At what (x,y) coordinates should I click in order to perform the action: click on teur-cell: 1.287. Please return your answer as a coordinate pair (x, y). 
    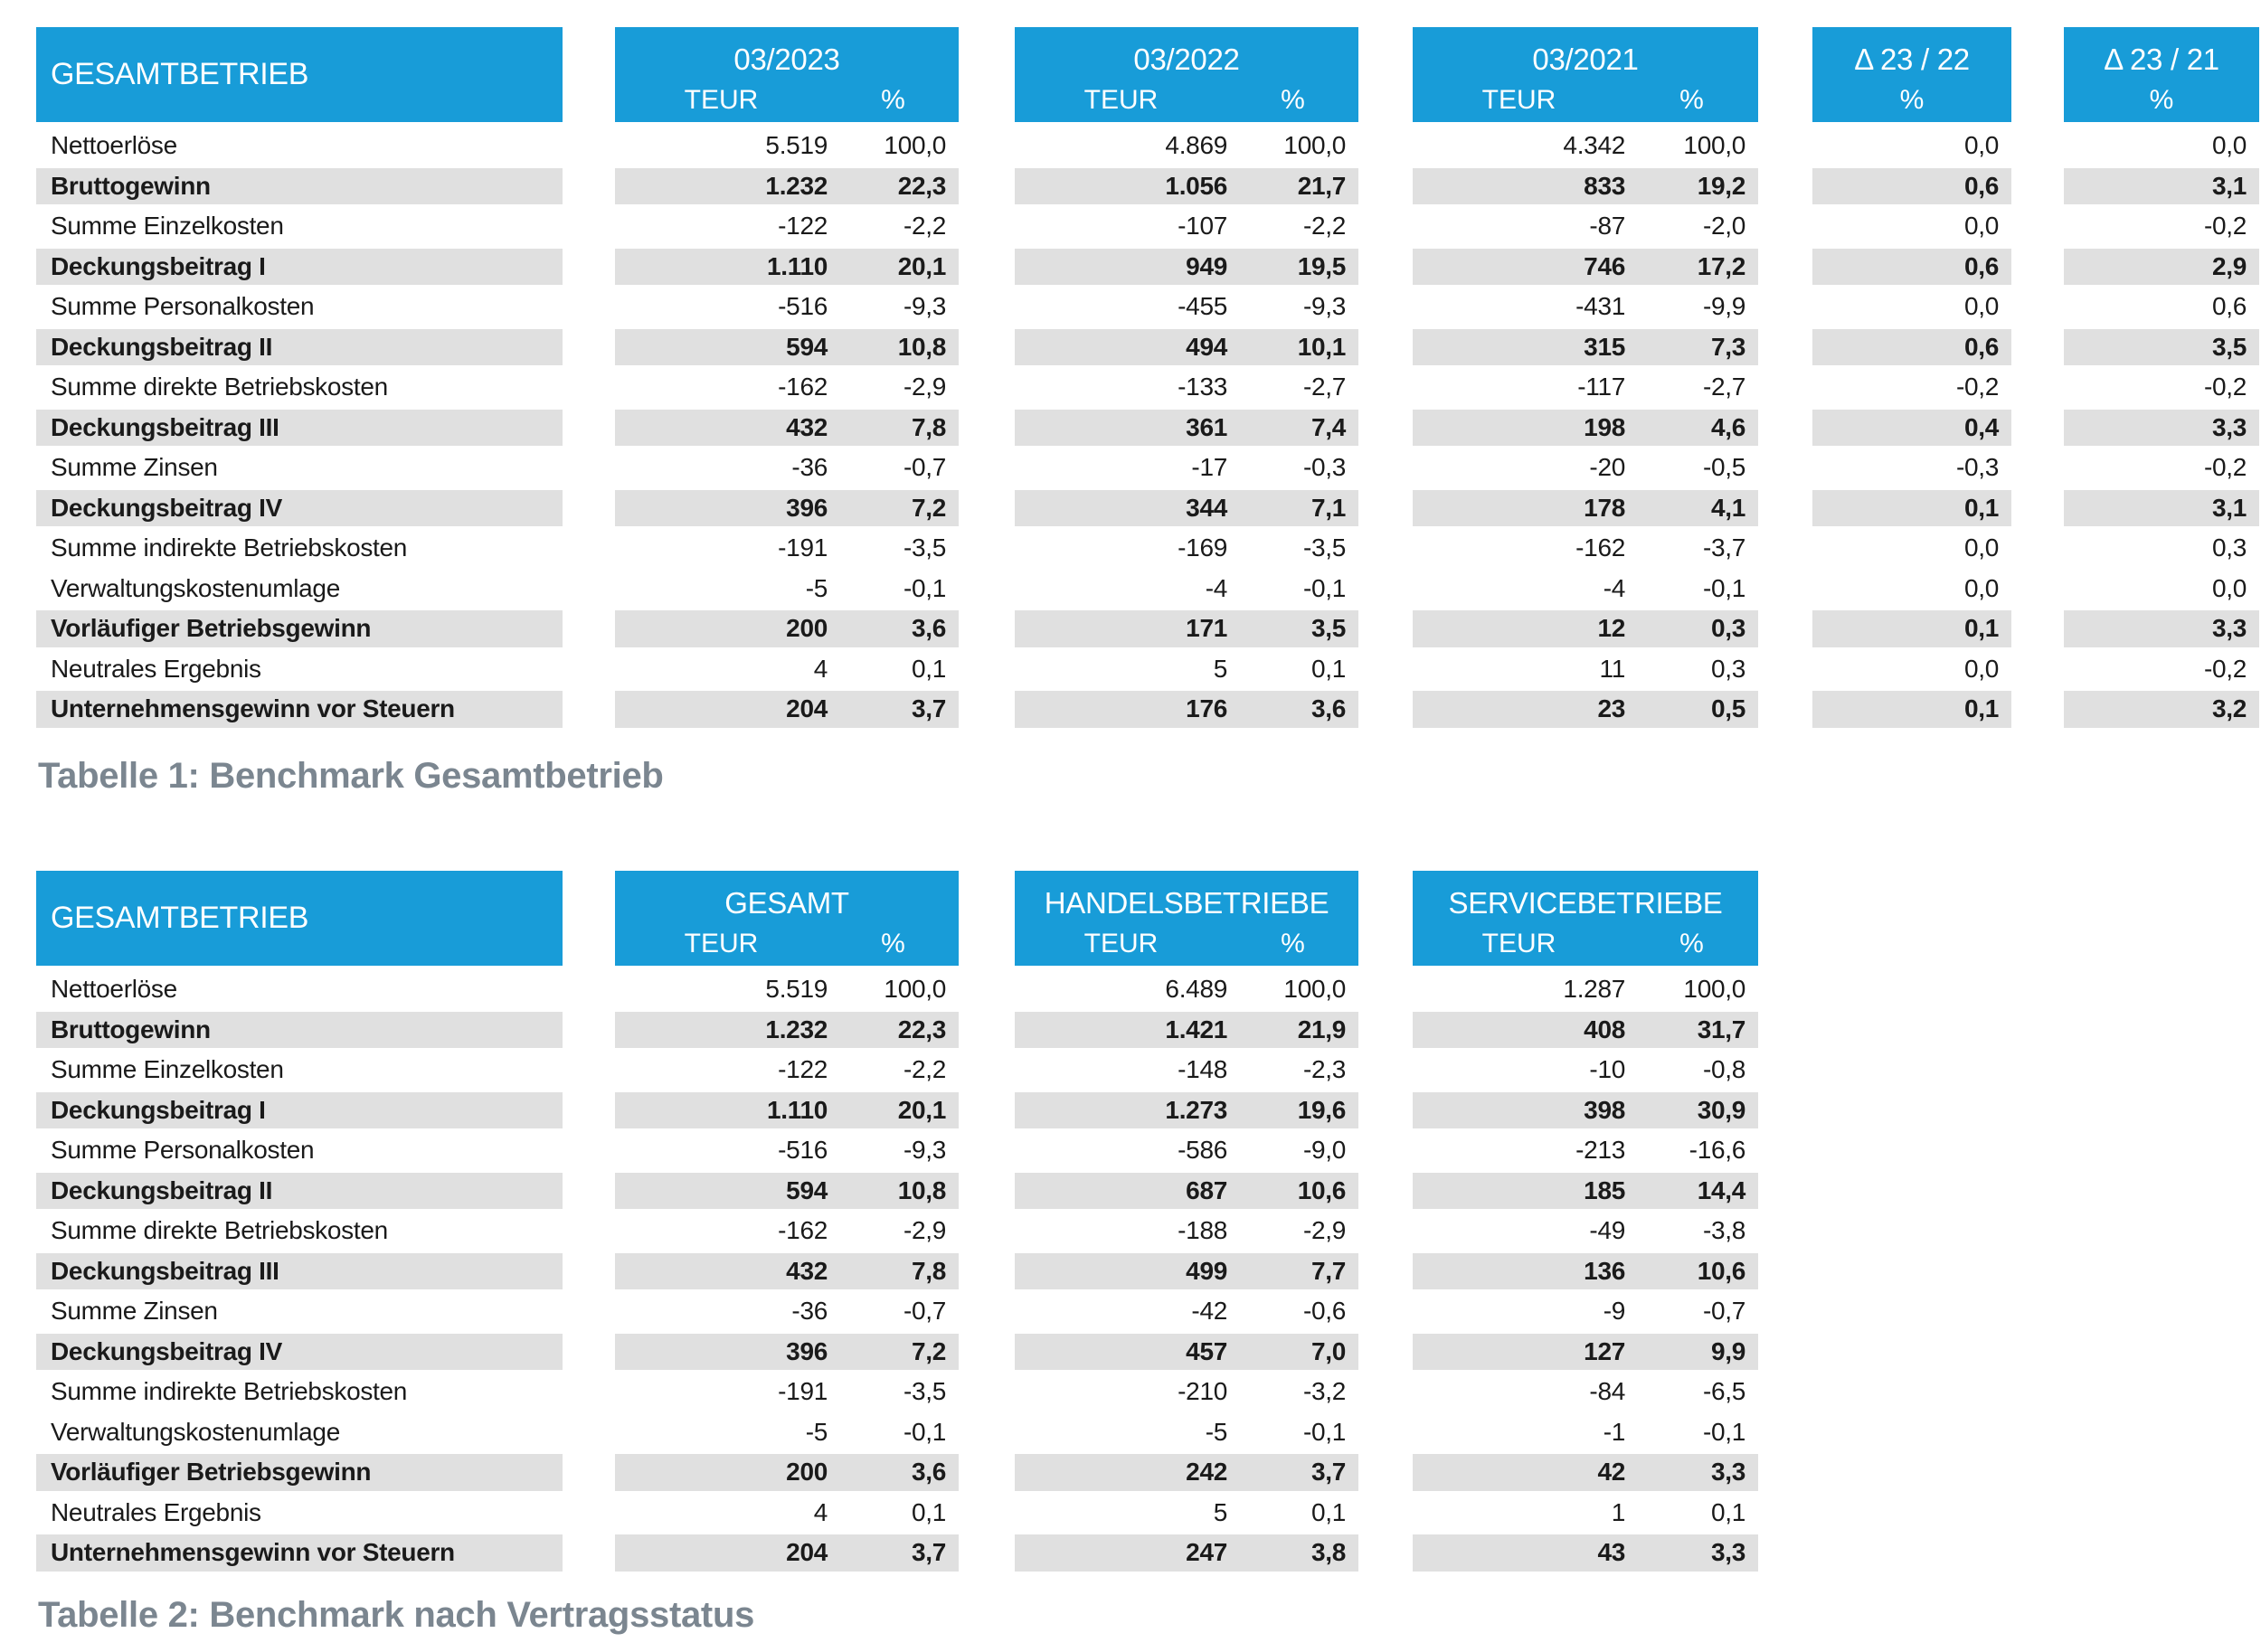
    Looking at the image, I should click on (1594, 989).